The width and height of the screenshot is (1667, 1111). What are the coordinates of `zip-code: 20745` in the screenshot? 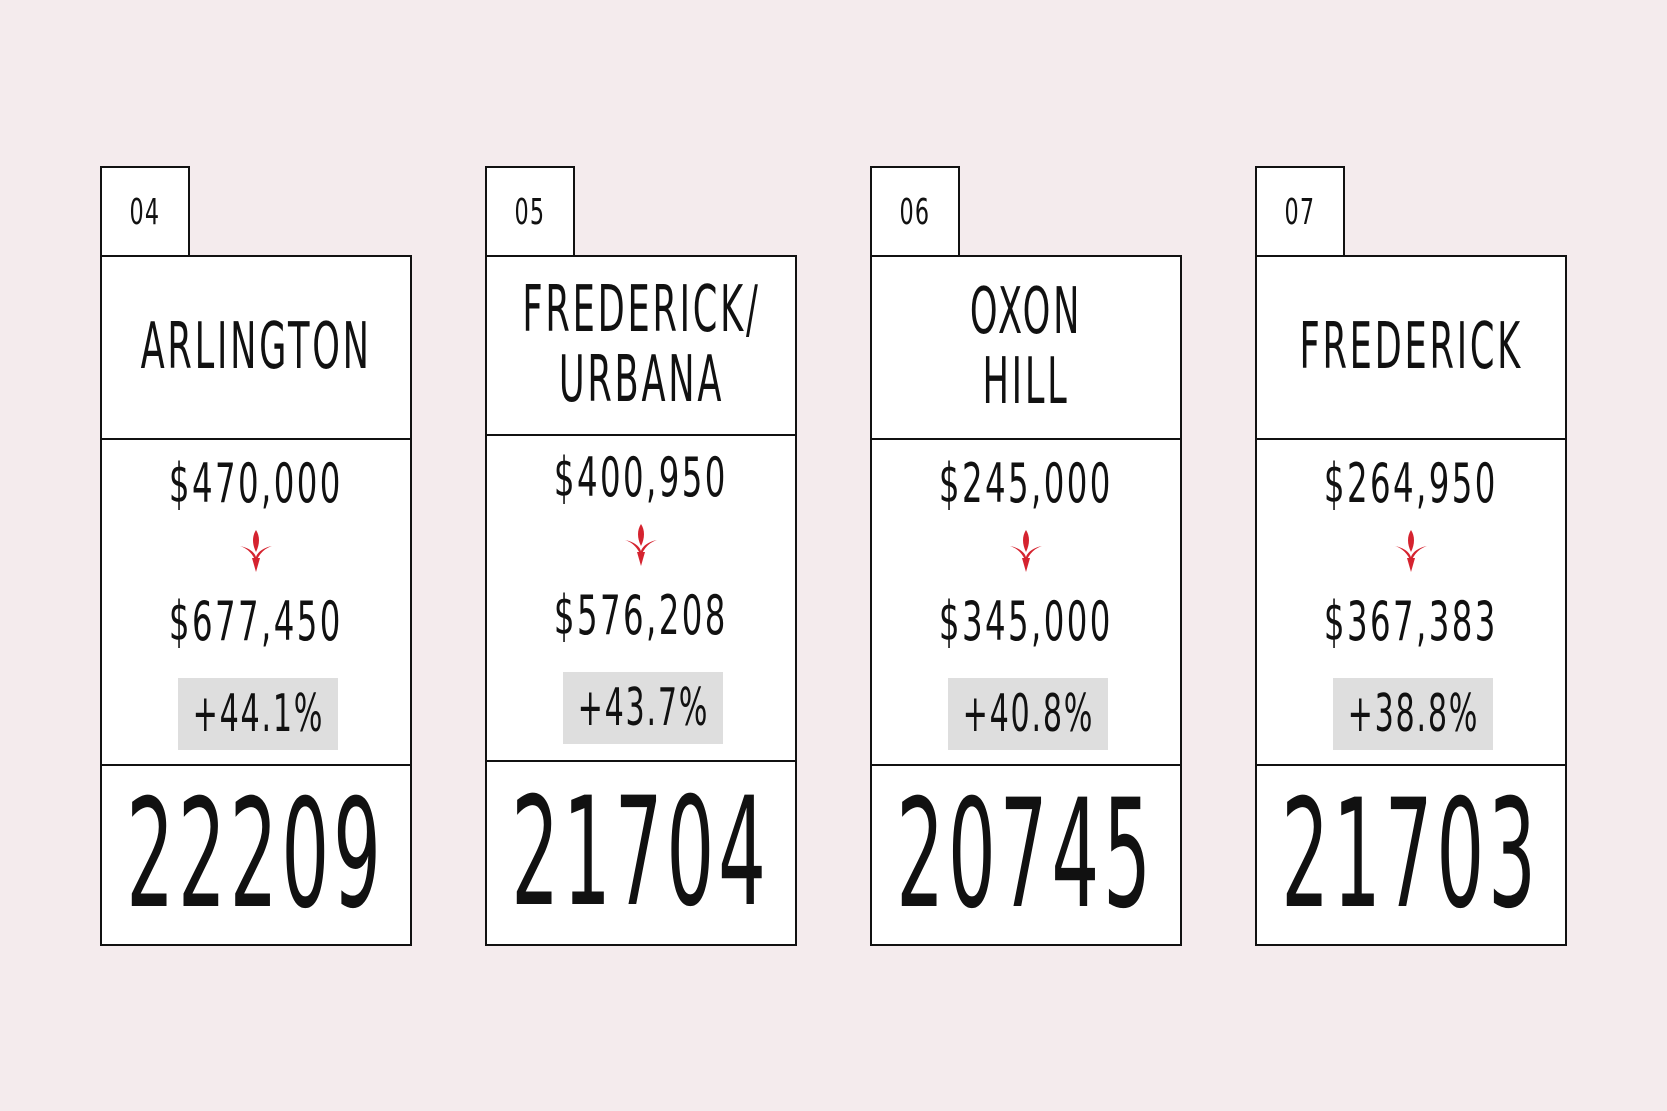 It's located at (1026, 855).